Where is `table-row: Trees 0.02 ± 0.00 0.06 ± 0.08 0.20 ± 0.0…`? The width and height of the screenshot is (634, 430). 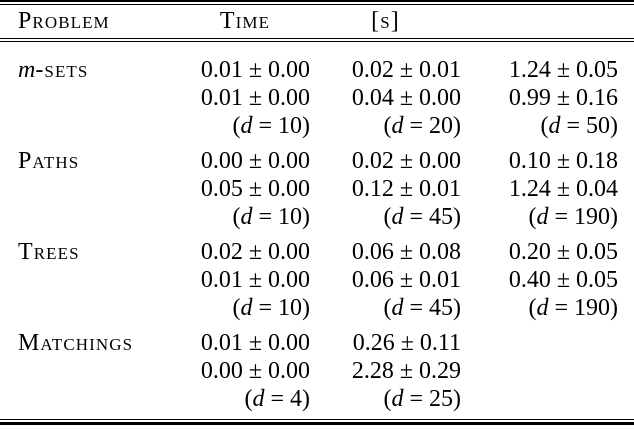 table-row: Trees 0.02 ± 0.00 0.06 ± 0.08 0.20 ± 0.0… is located at coordinates (317, 252).